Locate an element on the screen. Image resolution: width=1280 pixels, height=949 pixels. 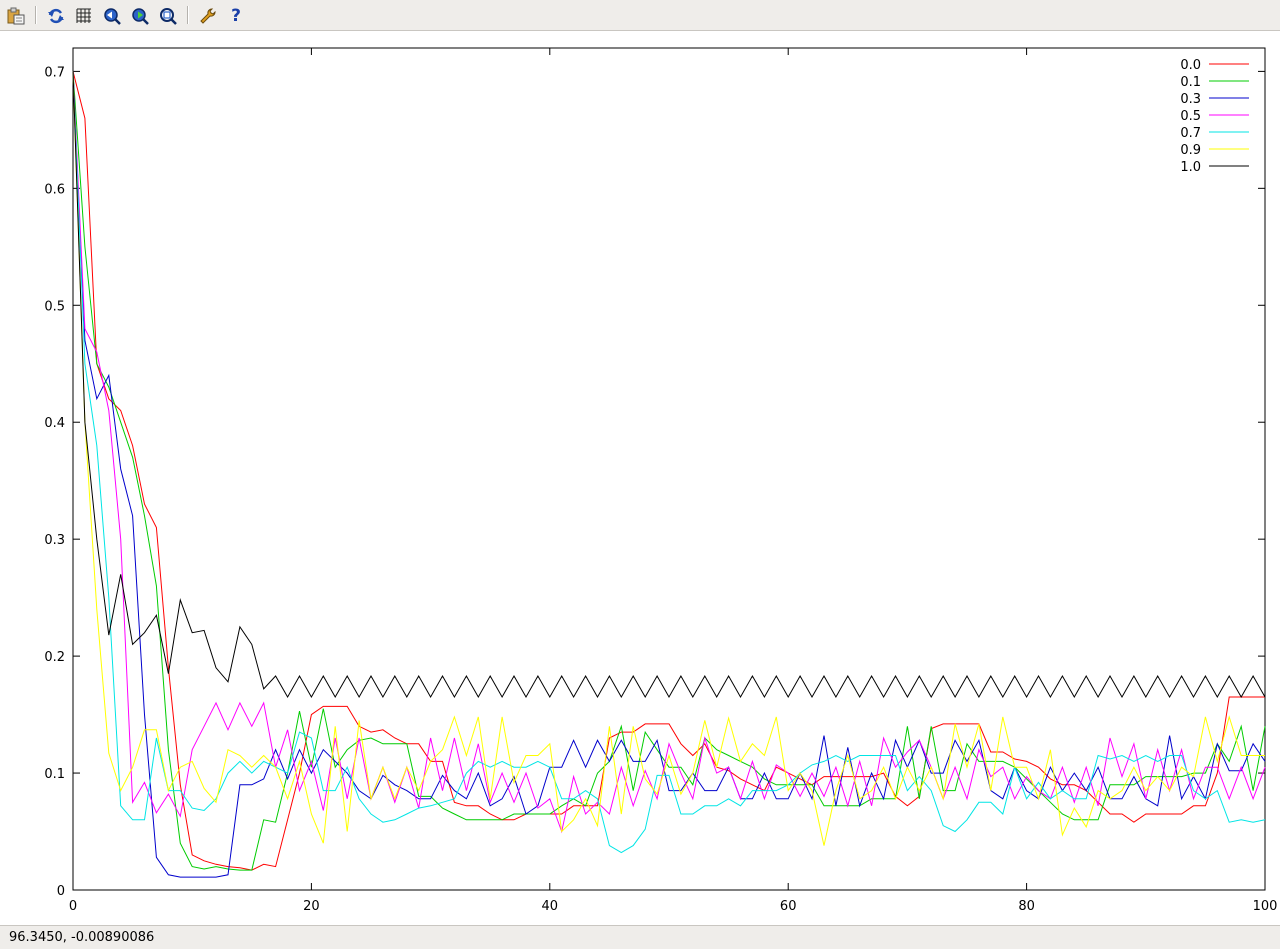
zoom-previous-icon is located at coordinates (112, 16).